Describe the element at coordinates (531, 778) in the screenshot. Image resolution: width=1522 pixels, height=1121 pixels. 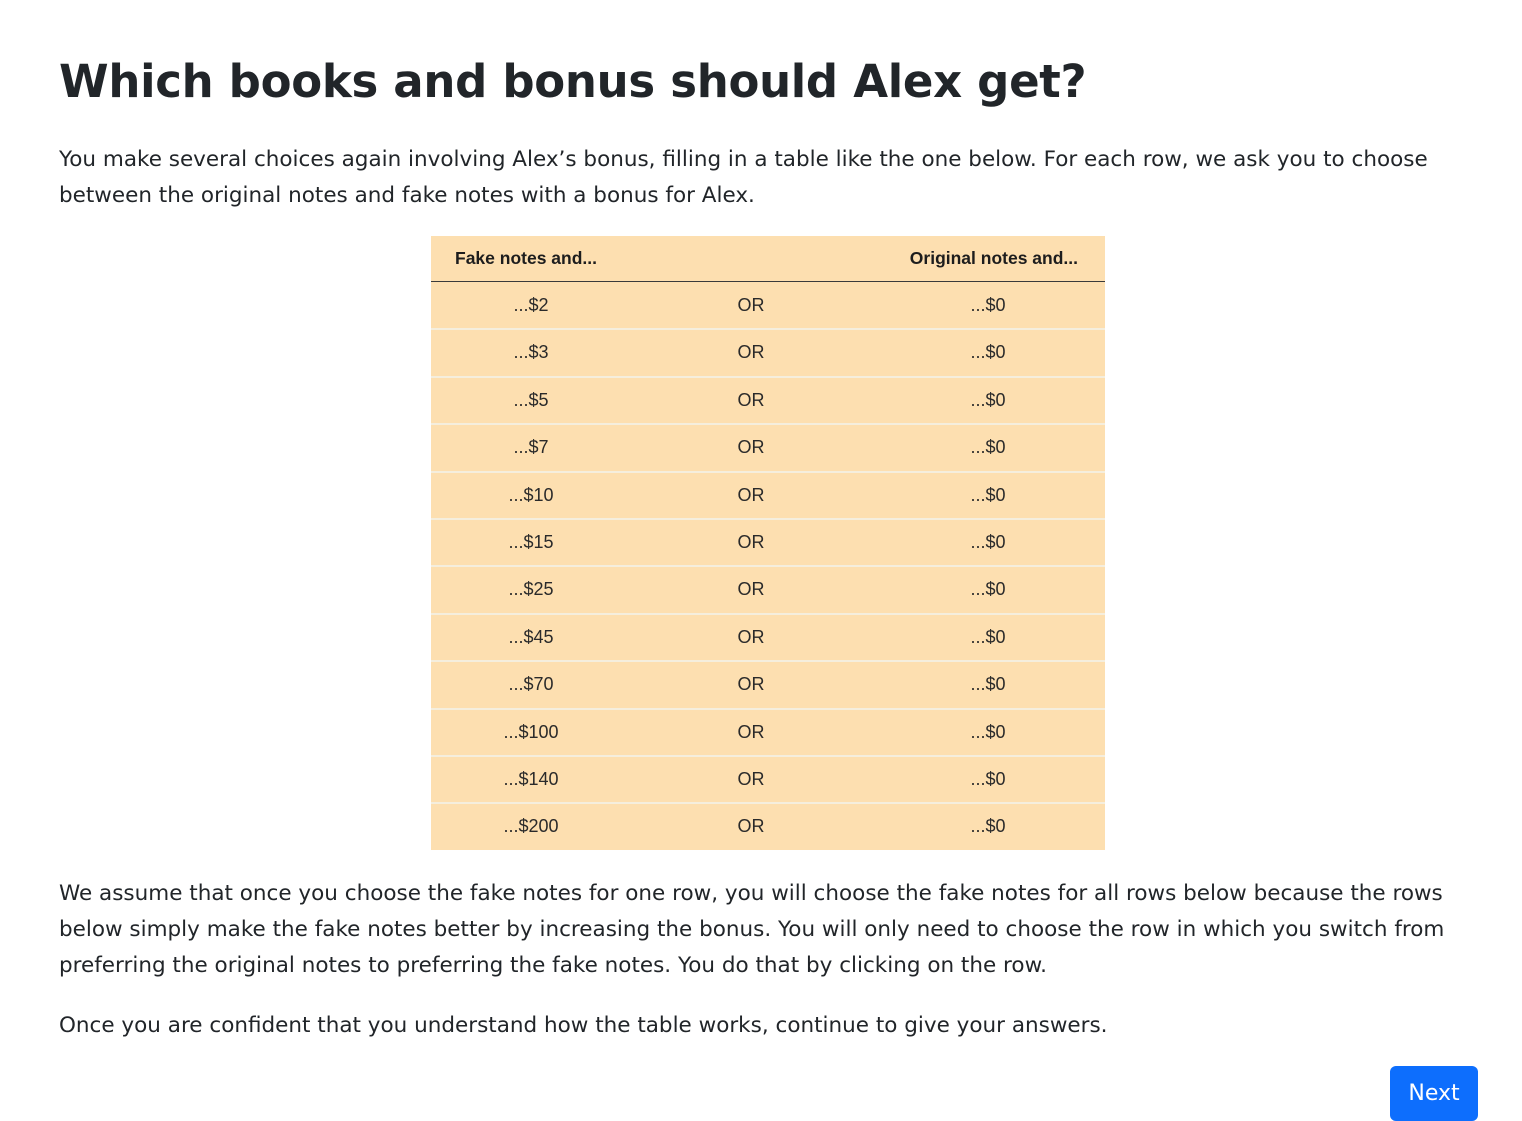
I see `cell-fake-bonus: ...$140` at that location.